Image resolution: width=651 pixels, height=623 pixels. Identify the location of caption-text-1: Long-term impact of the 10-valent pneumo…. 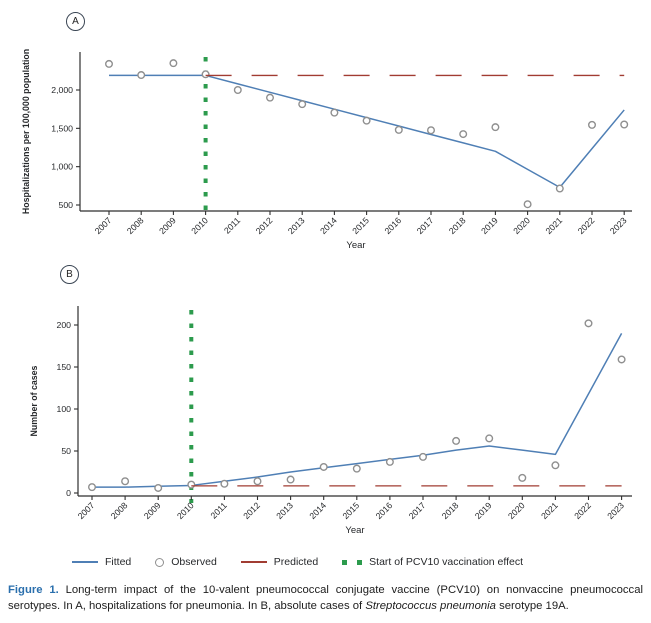
(325, 598).